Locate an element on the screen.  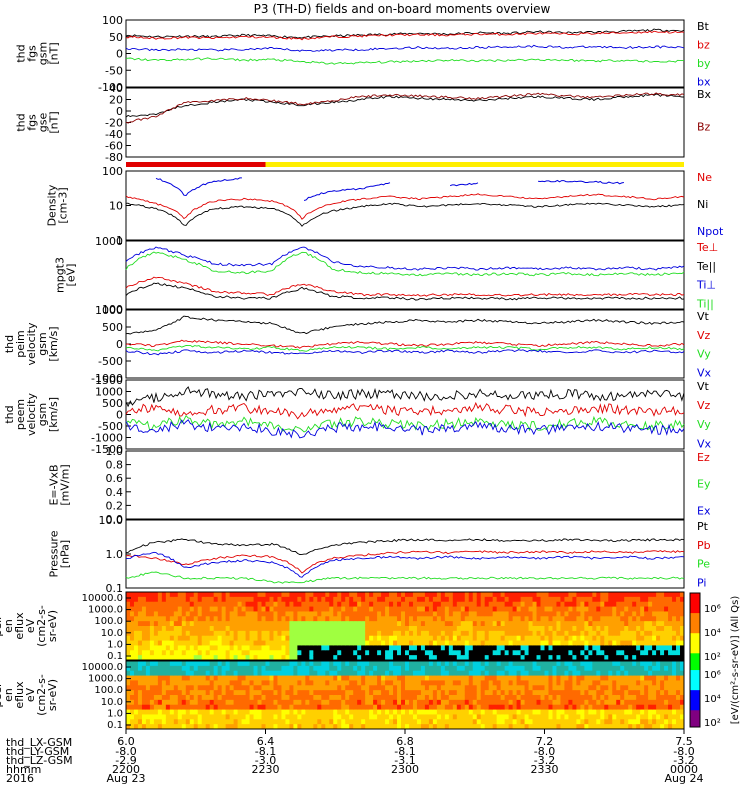
y-axis-label: [km/s] is located at coordinates (53, 414).